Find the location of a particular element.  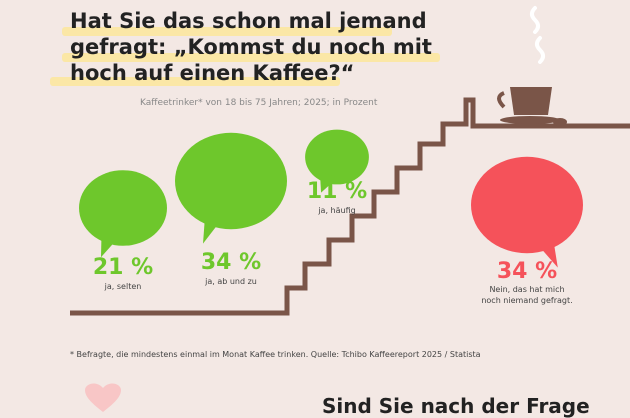

category-label: ja, ab und zu is located at coordinates (230, 281).